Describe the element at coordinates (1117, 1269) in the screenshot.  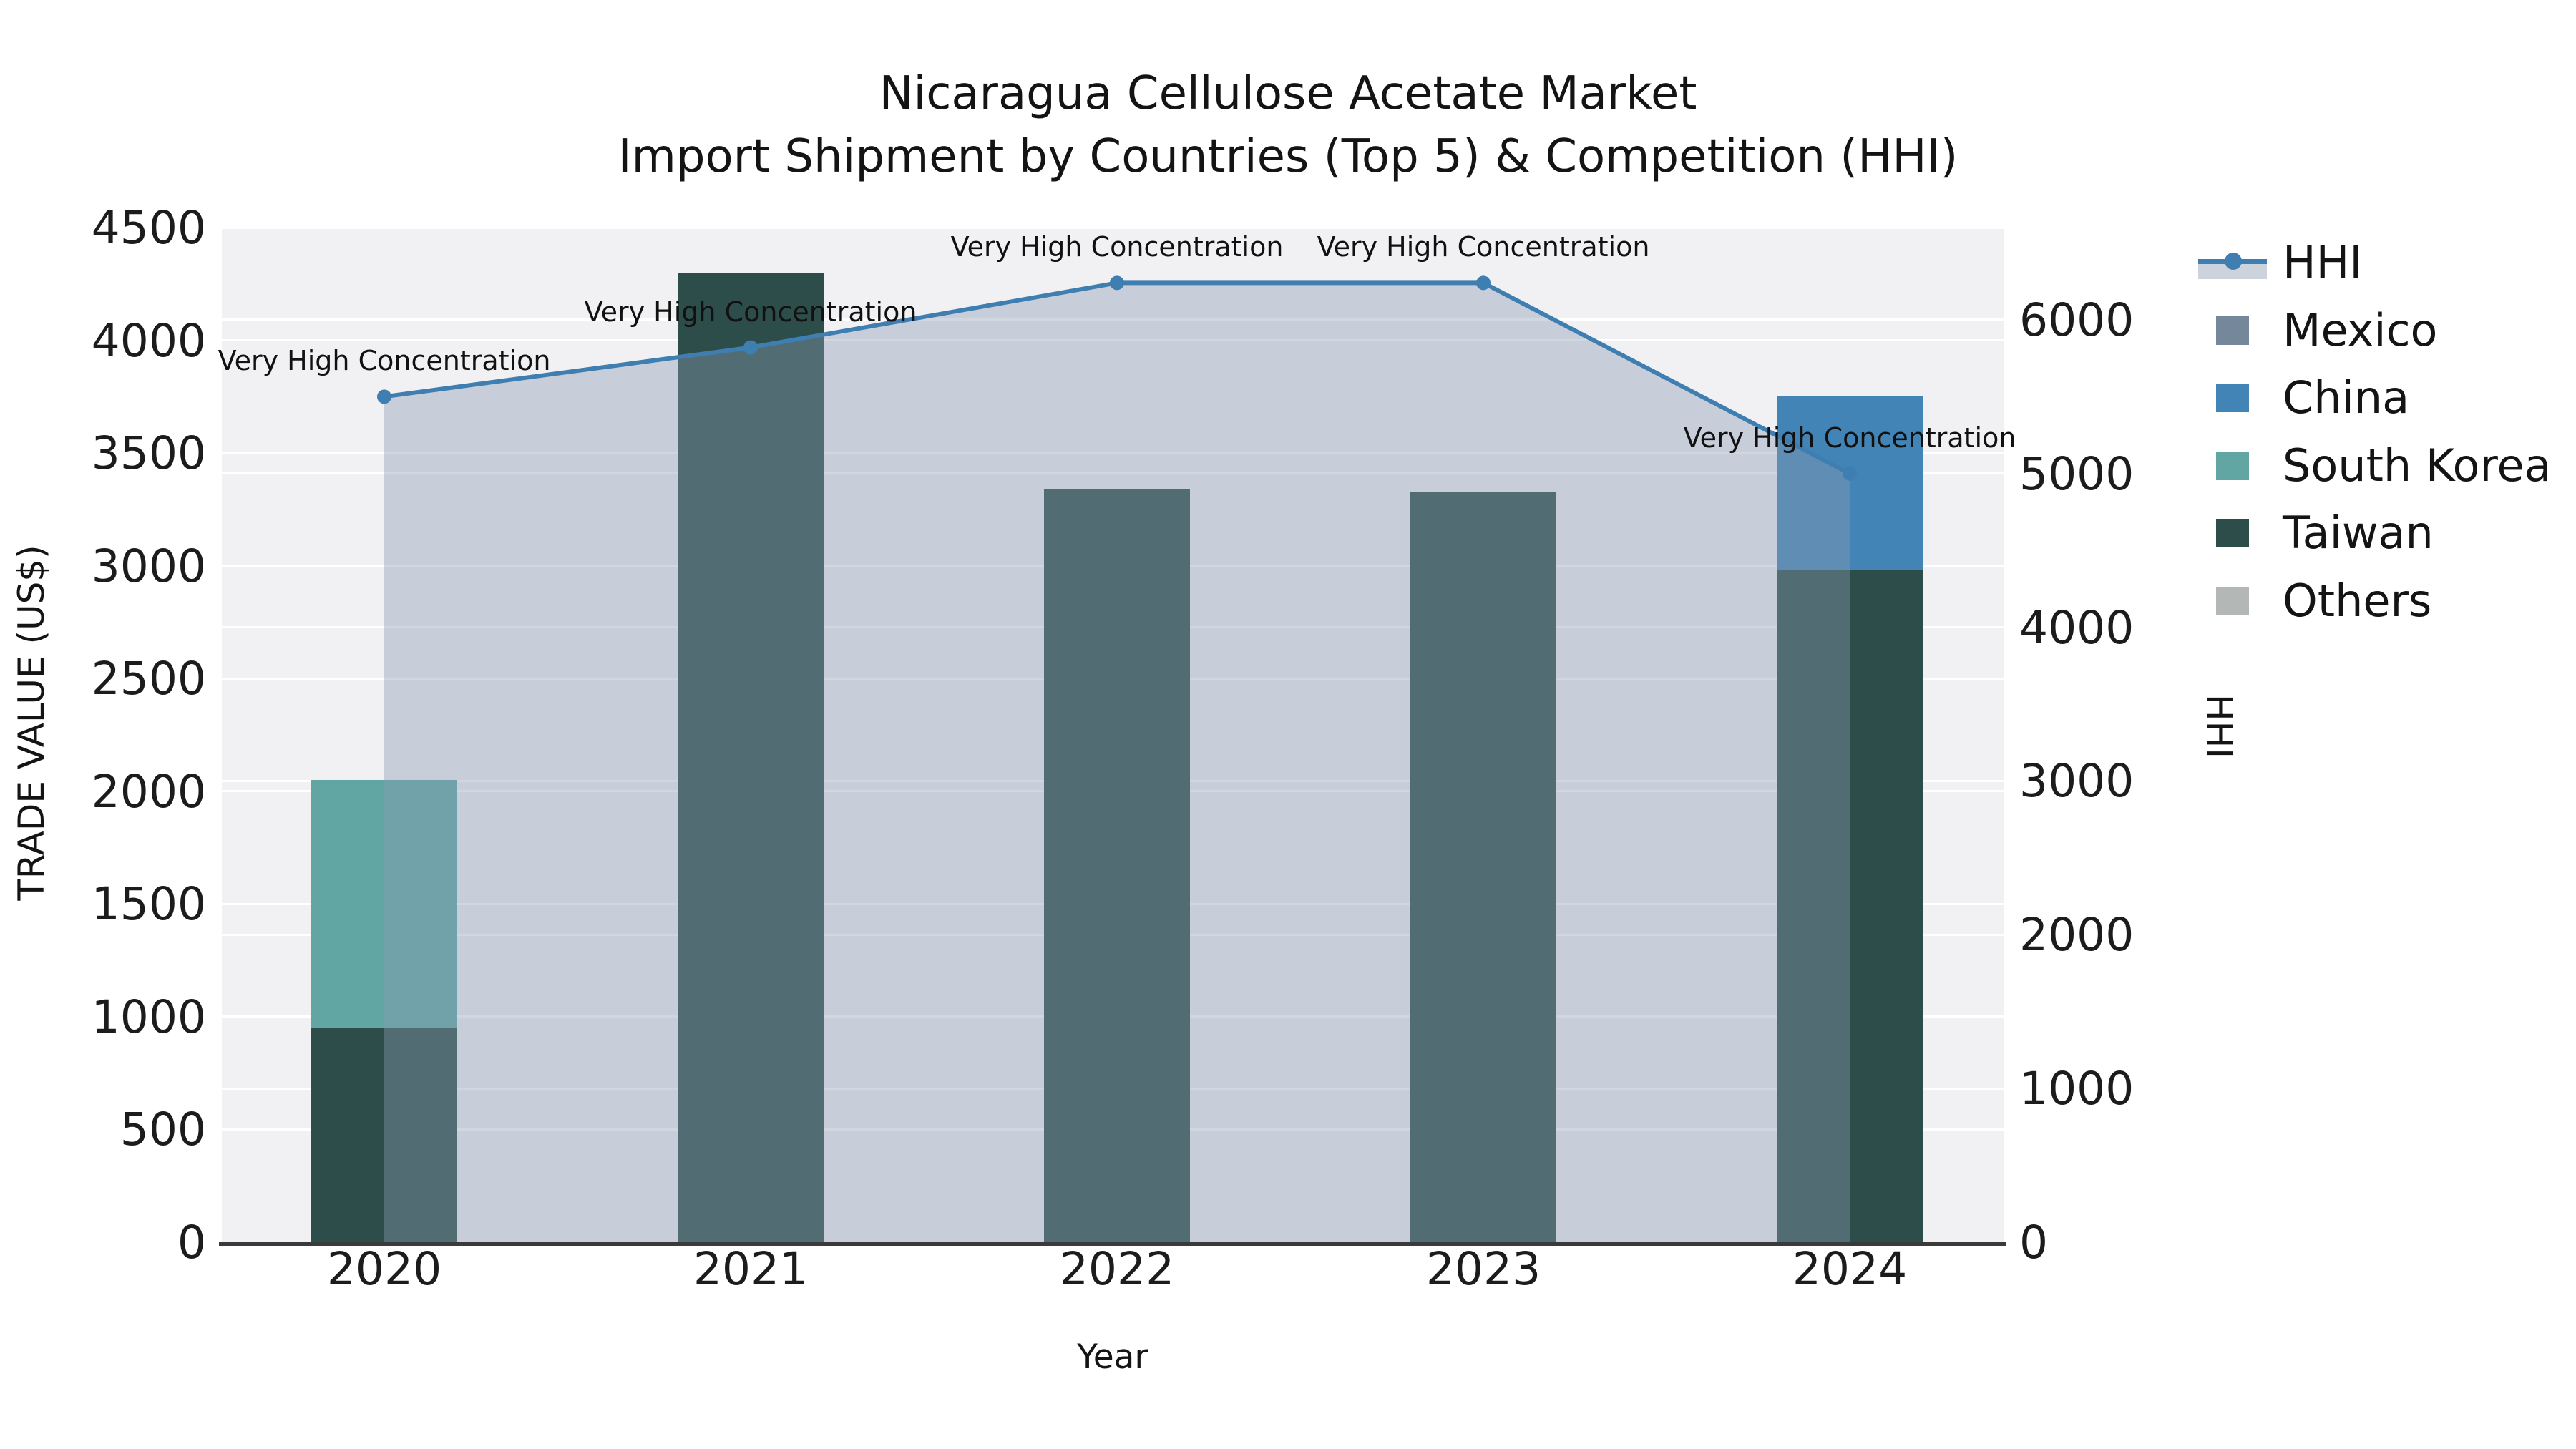
I see `x-axis-tick-2022: 2022` at that location.